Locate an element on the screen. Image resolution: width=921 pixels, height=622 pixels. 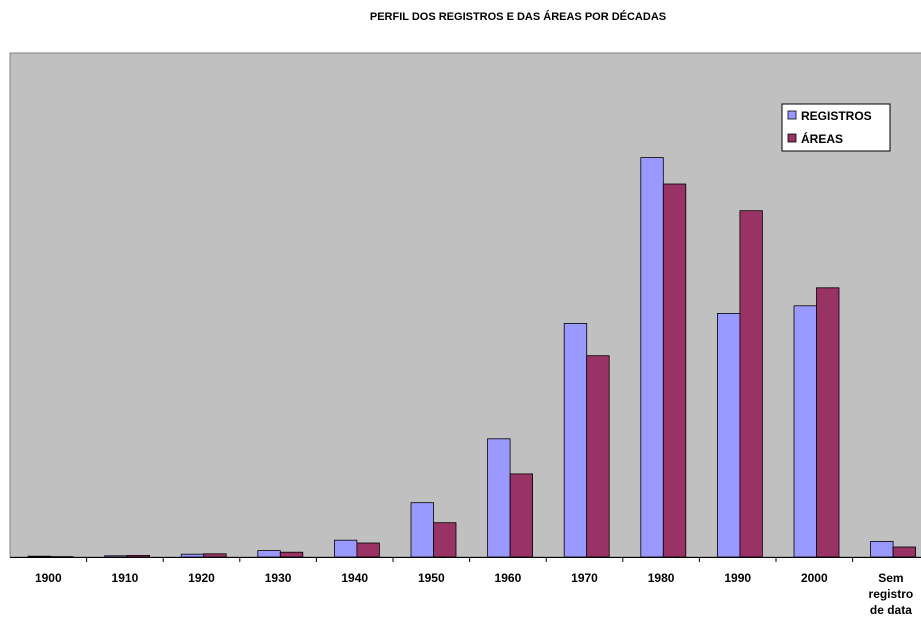
x-tick-label-sem-registro-de-data: Sem registro de data is located at coordinates (891, 594).